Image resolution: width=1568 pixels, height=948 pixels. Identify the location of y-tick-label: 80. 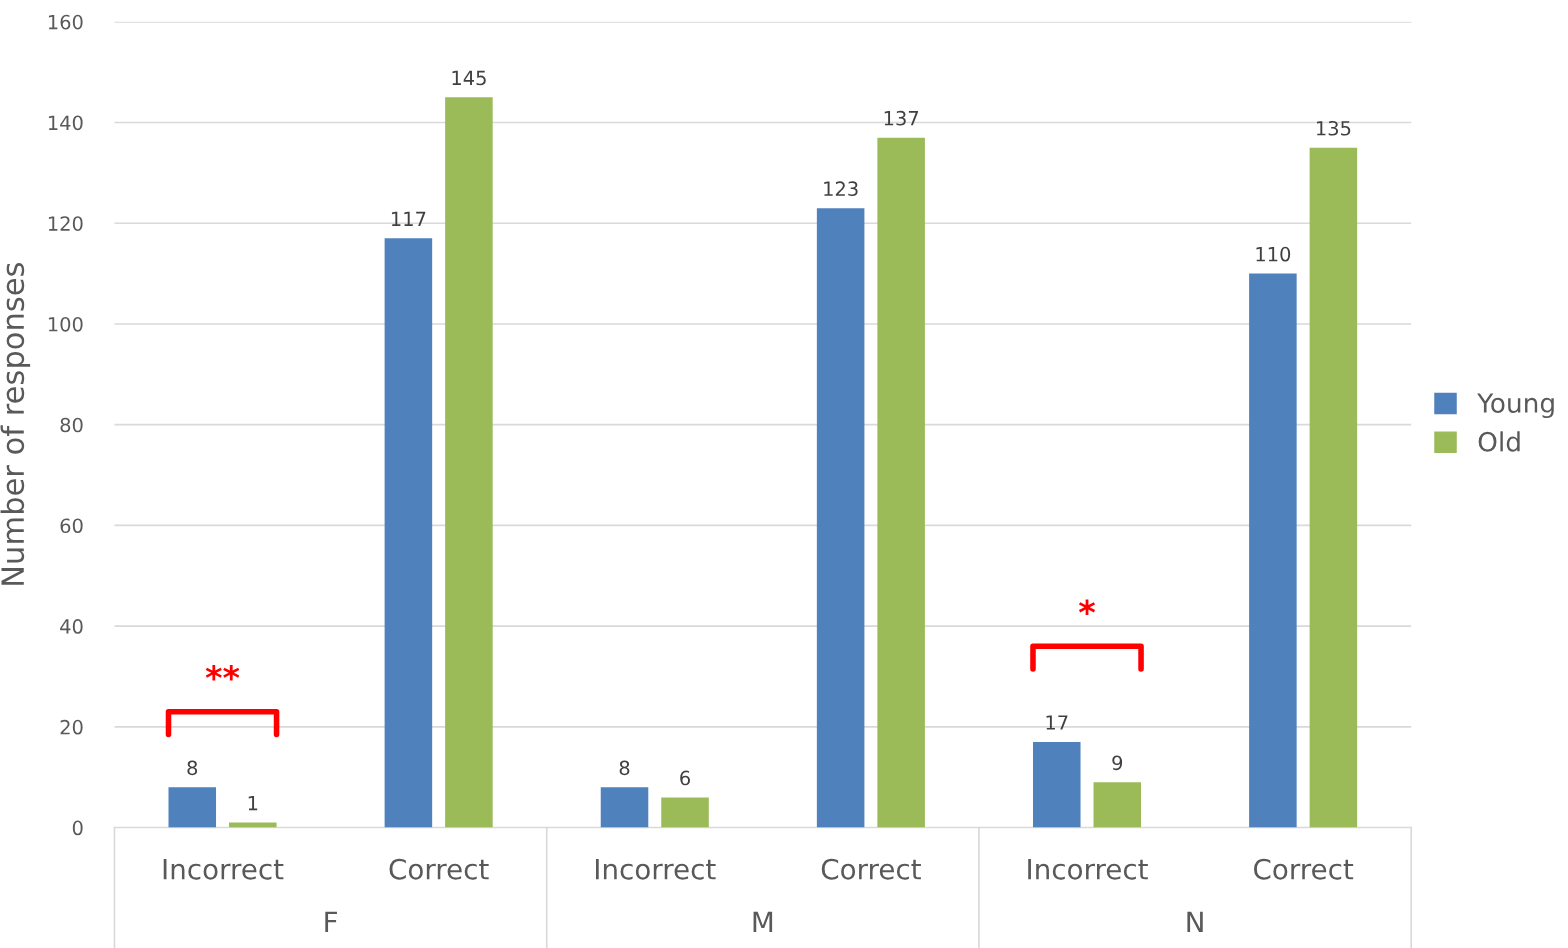
(71, 425).